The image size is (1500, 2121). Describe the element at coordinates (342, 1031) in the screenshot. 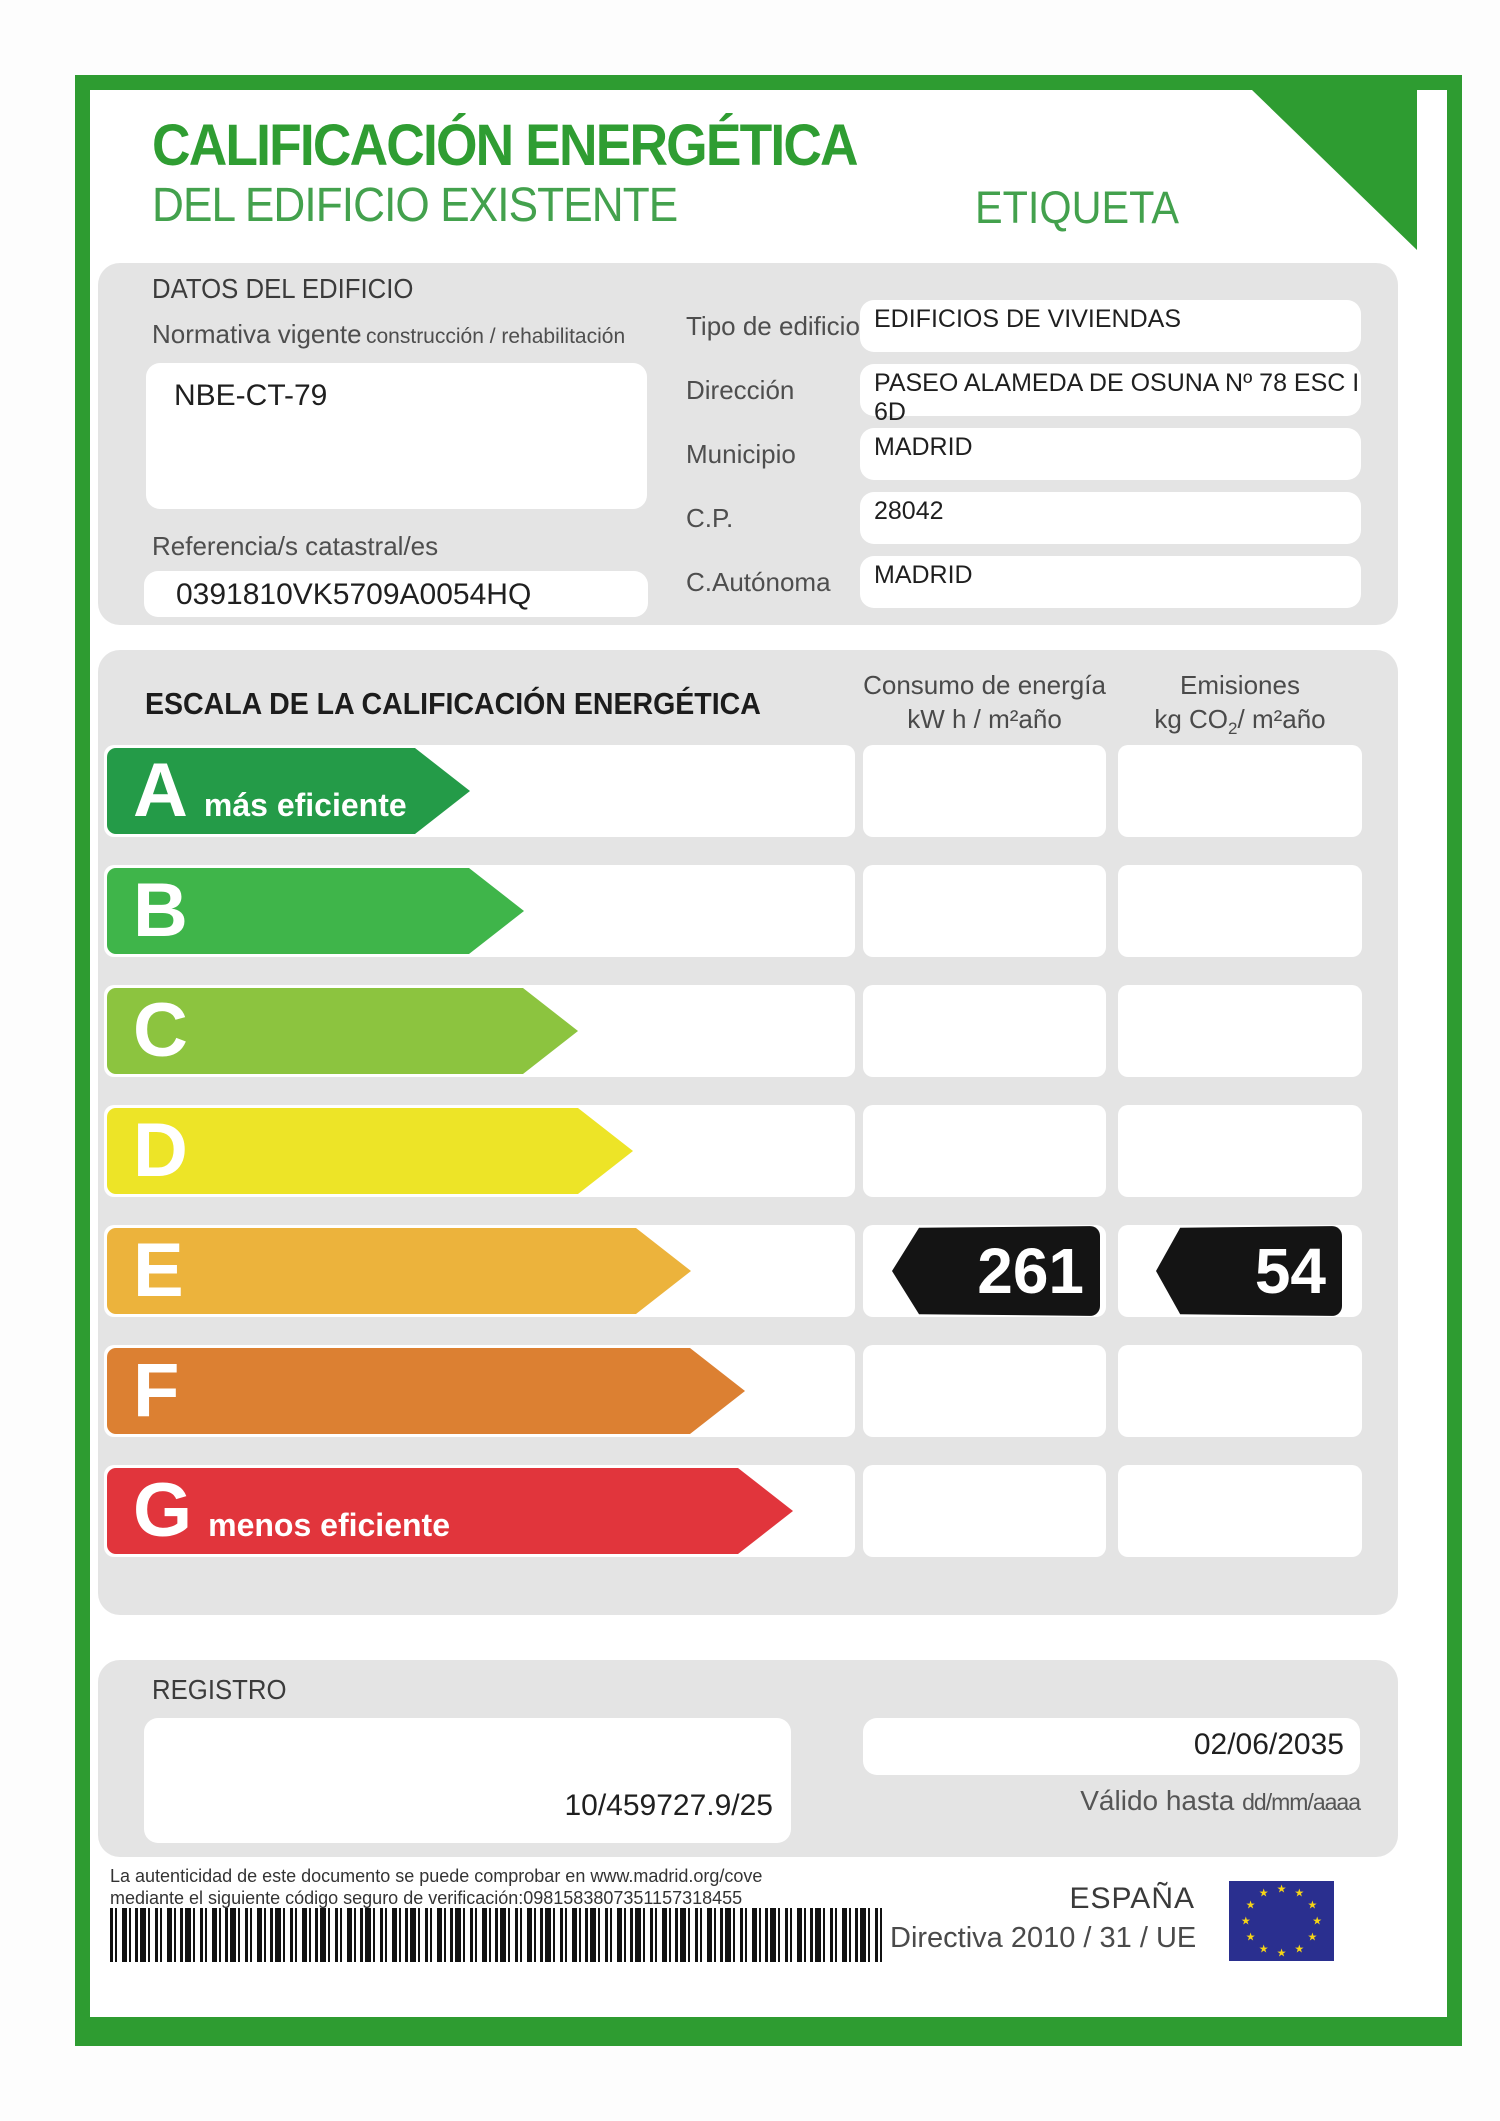

I see `rating-arrow-c: C` at that location.